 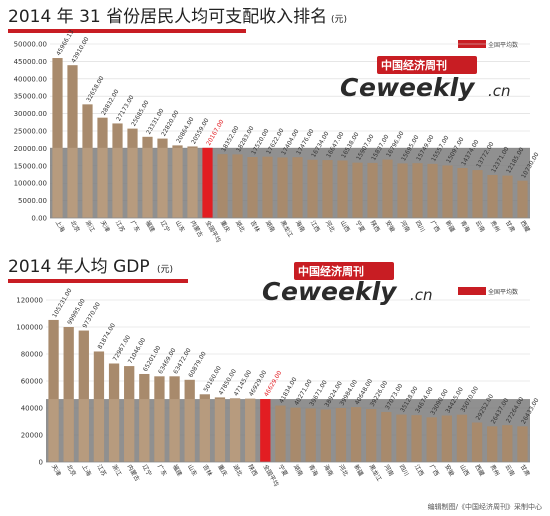 I want to click on chart1-ytick-label: 40000.00, so click(x=30, y=79).